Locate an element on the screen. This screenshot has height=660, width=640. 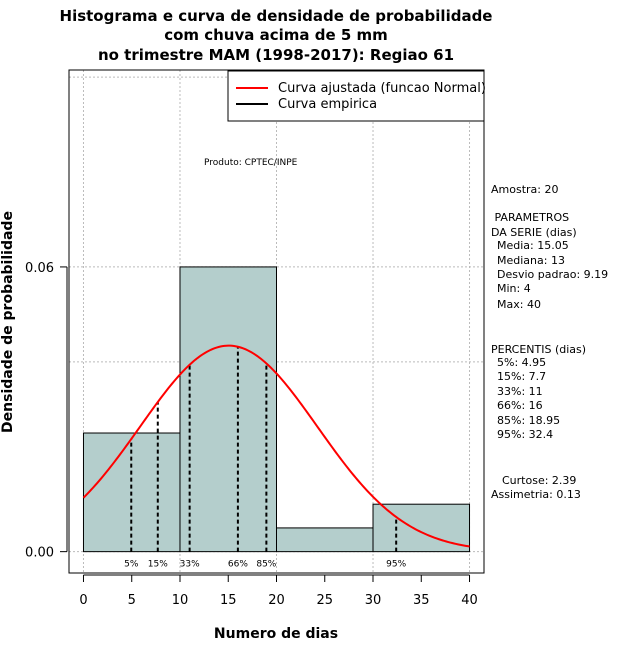
legend-box is located at coordinates (356, 96).